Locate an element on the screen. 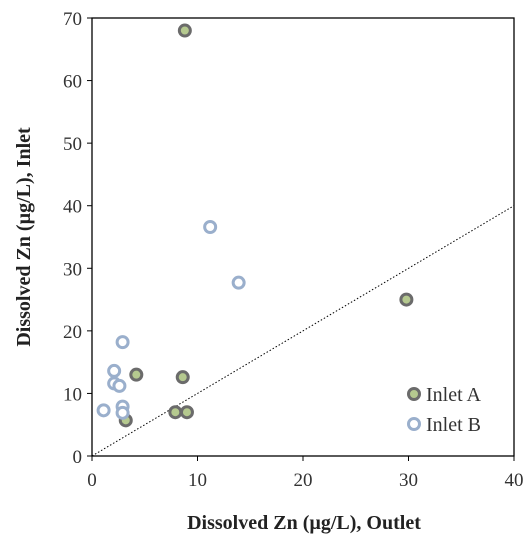  y-tick-label: 30 is located at coordinates (72, 269).